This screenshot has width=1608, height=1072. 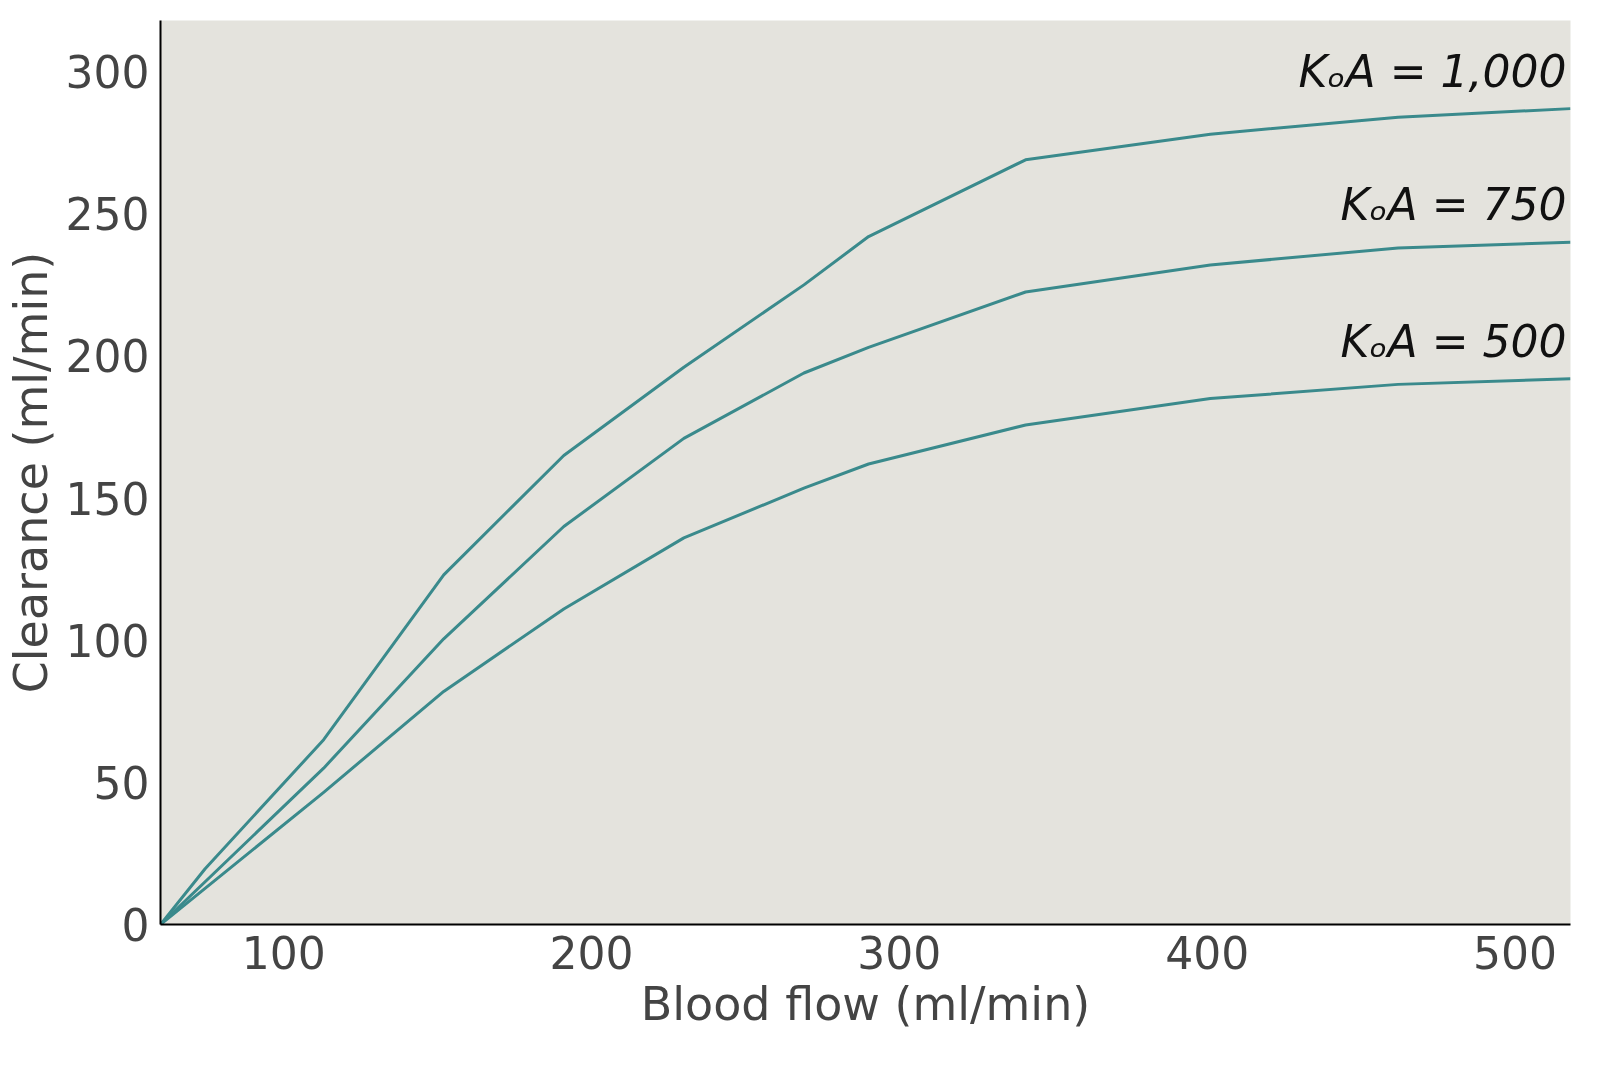 I want to click on series-label: KₒA = 1,000, so click(x=1432, y=71).